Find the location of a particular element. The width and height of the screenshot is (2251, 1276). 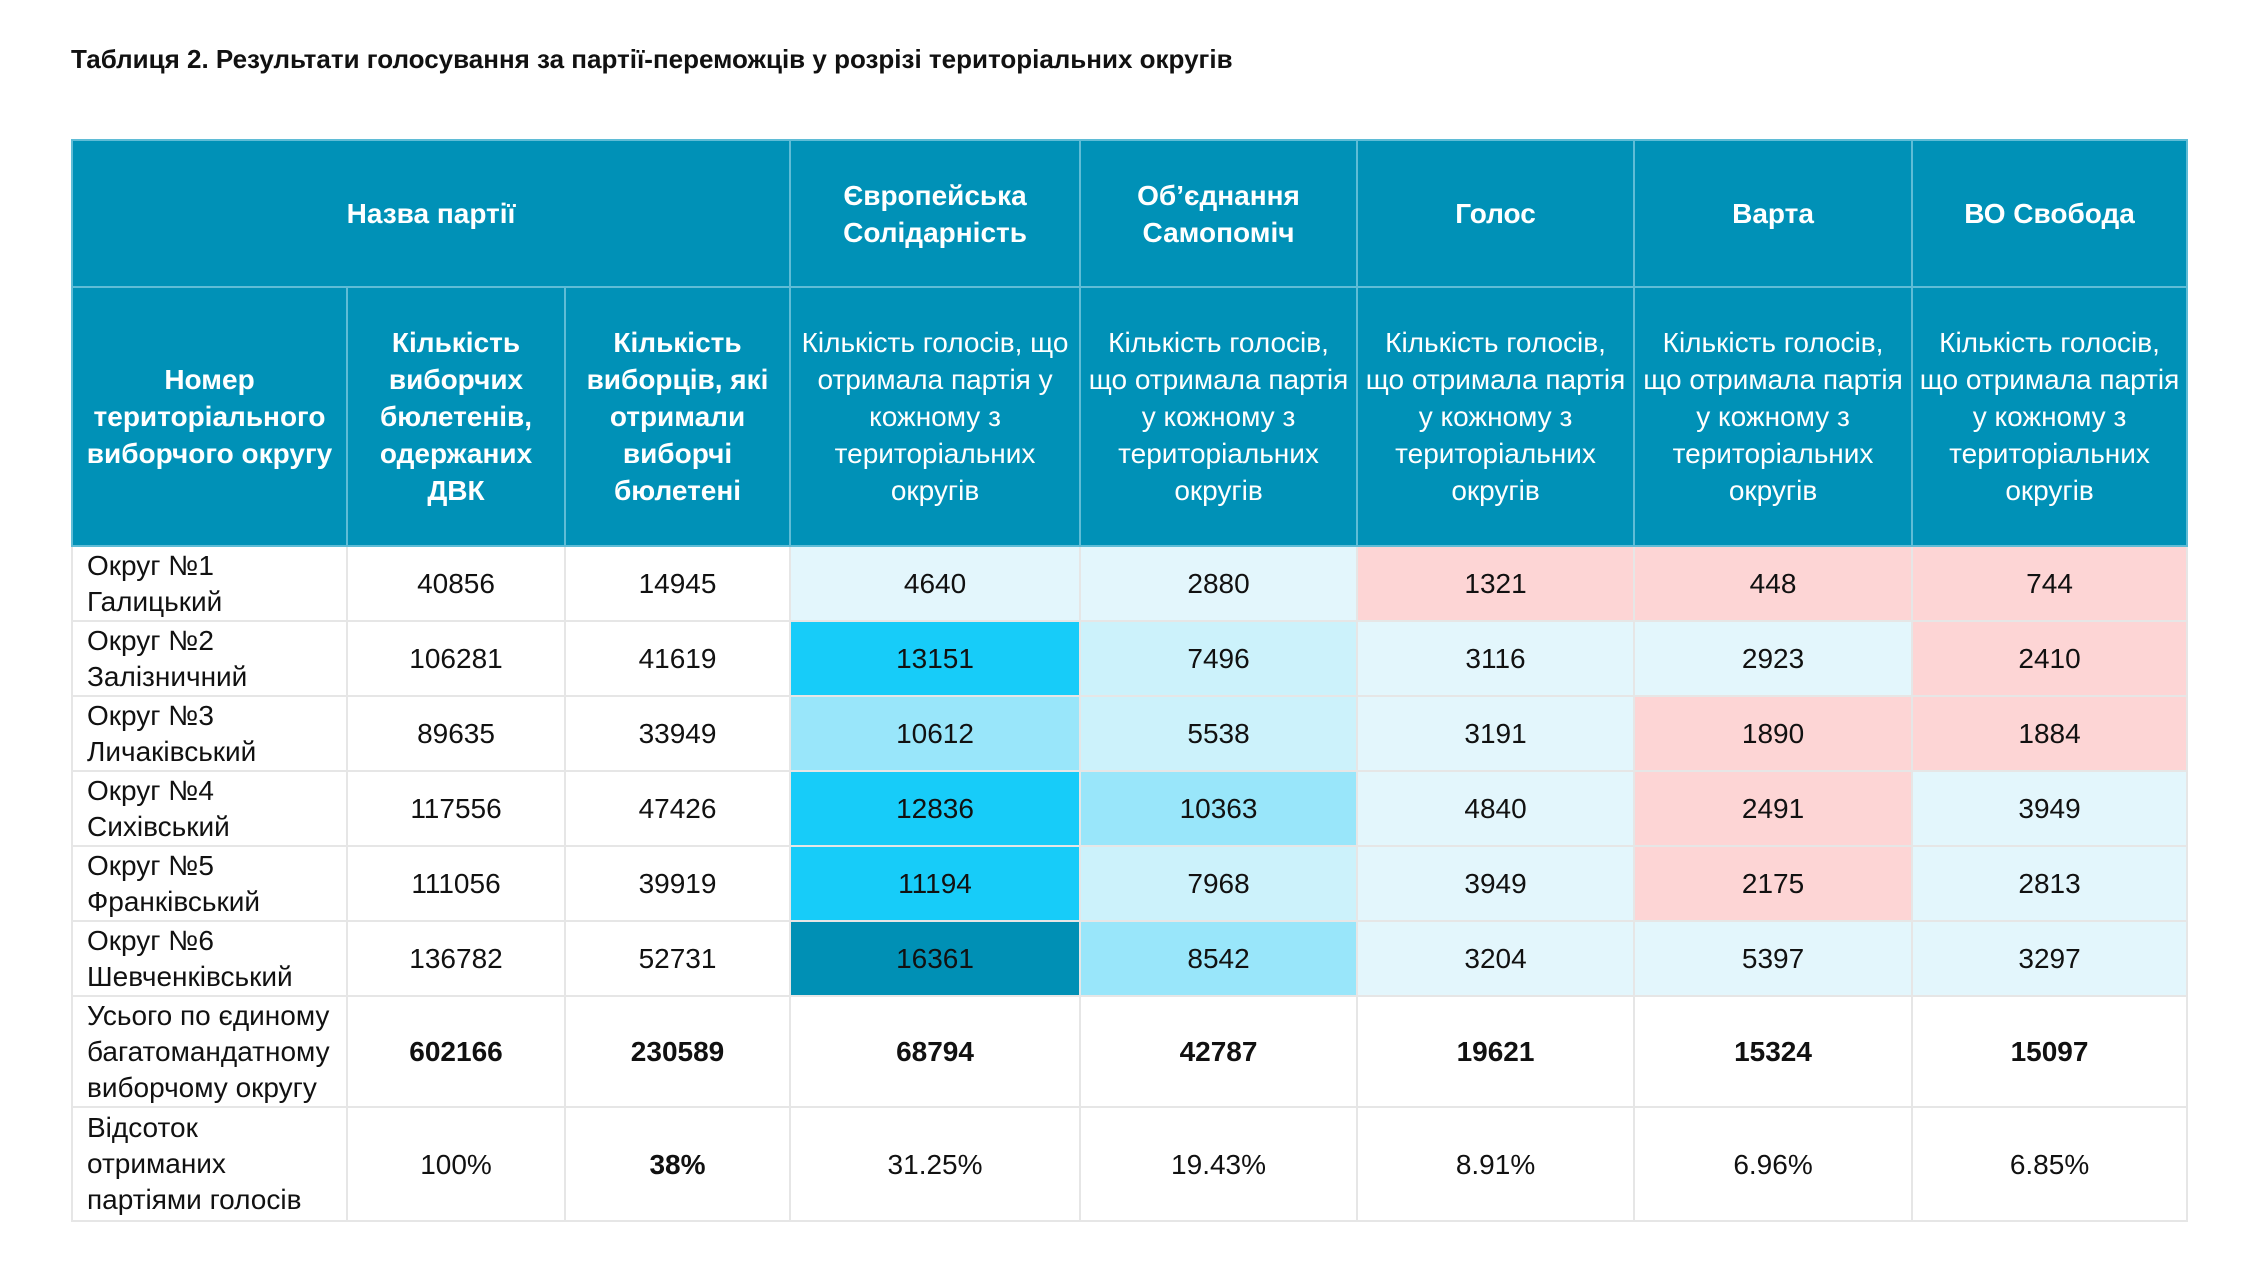

votes-cell: 744 is located at coordinates (2050, 583).